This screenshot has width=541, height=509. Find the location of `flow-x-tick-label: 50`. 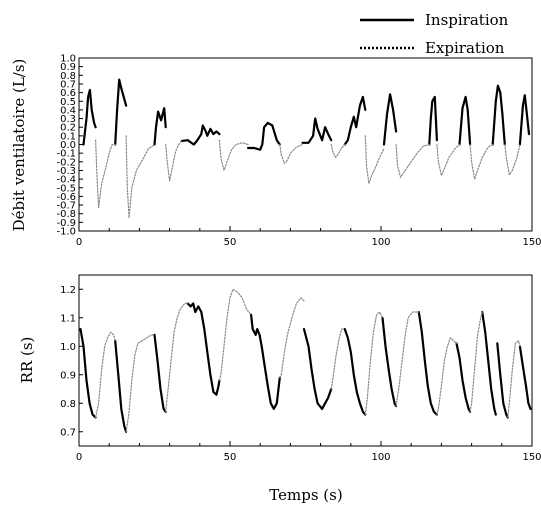

flow-x-tick-label: 50 is located at coordinates (230, 242).